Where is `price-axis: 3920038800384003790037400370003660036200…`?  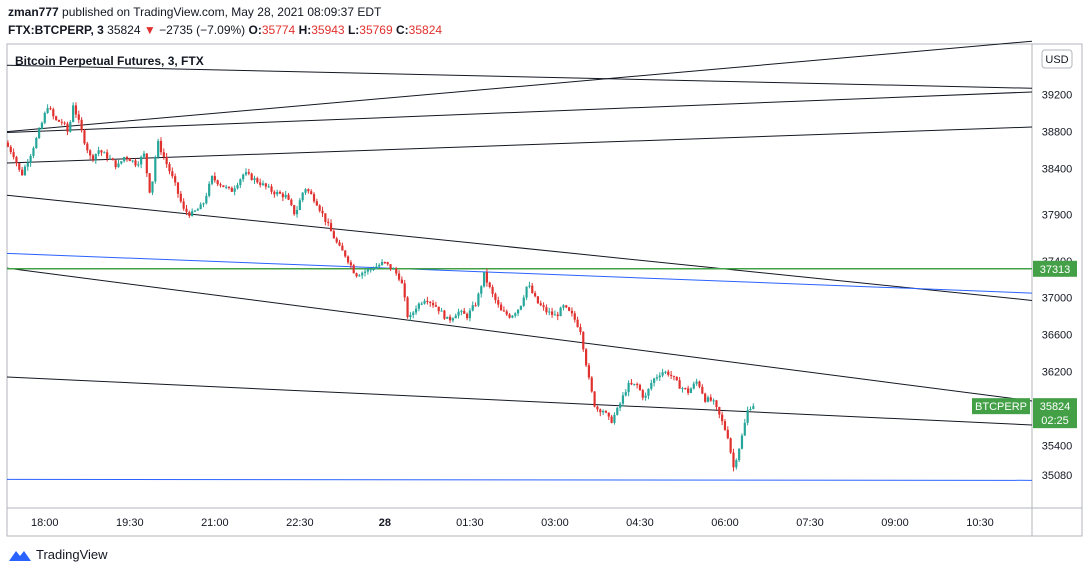 price-axis: 3920038800384003790037400370003660036200… is located at coordinates (1057, 286).